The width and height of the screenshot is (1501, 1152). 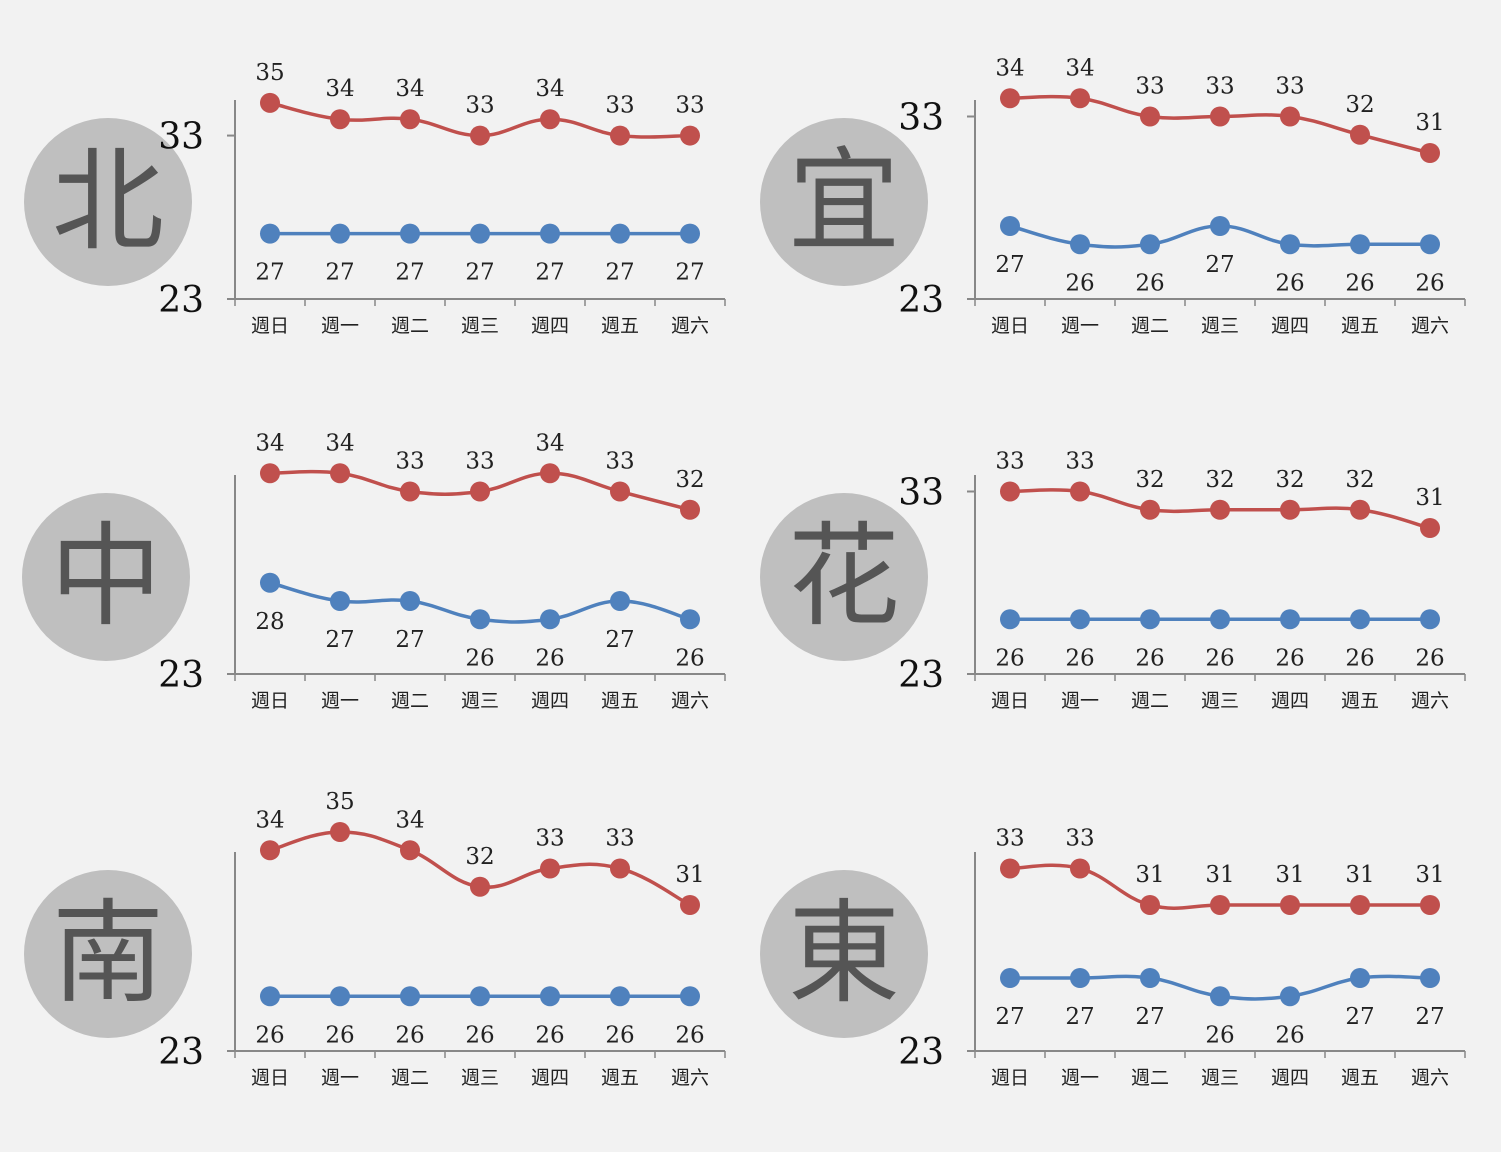 I want to click on data-label: 28, so click(x=269, y=622).